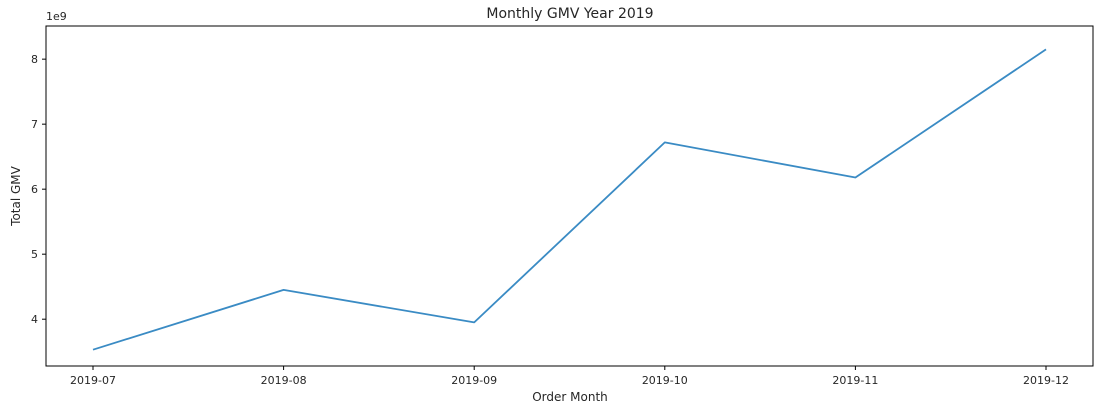 The height and width of the screenshot is (410, 1105). Describe the element at coordinates (855, 380) in the screenshot. I see `x-tick-label: 2019-11` at that location.